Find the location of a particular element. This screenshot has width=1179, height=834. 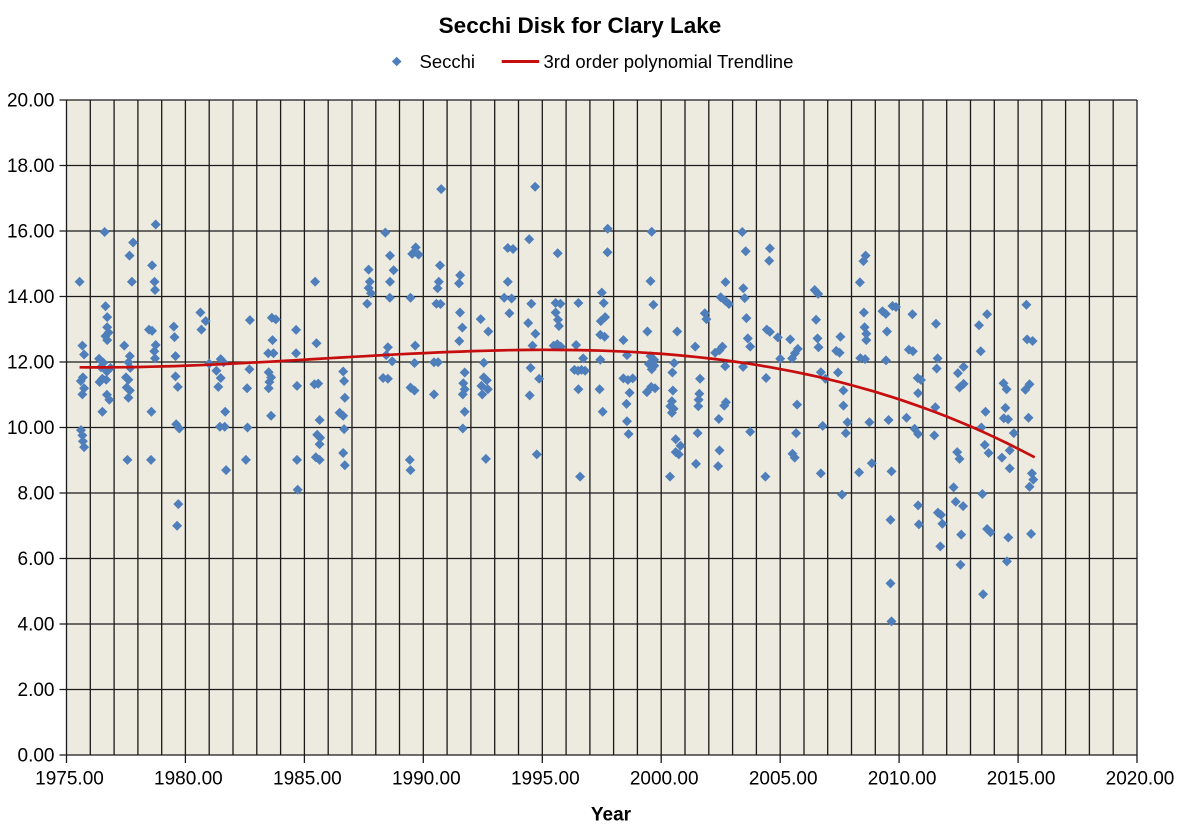

svg-text: 1995.00 is located at coordinates (545, 779).